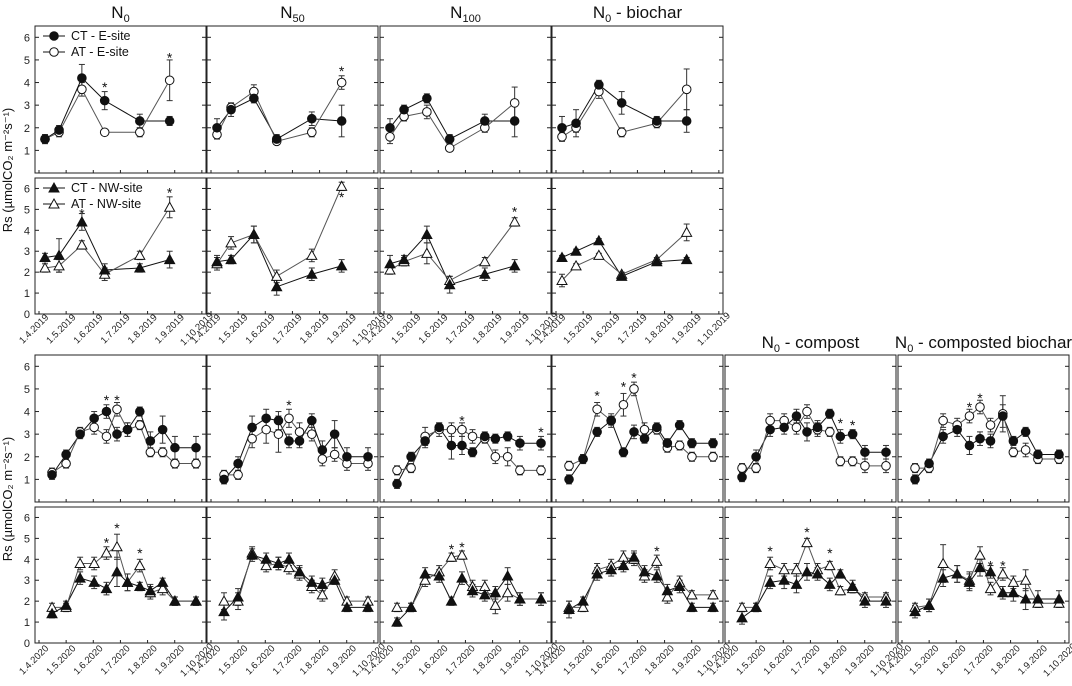 The image size is (1072, 686). What do you see at coordinates (901, 342) in the screenshot?
I see `title-main: N` at bounding box center [901, 342].